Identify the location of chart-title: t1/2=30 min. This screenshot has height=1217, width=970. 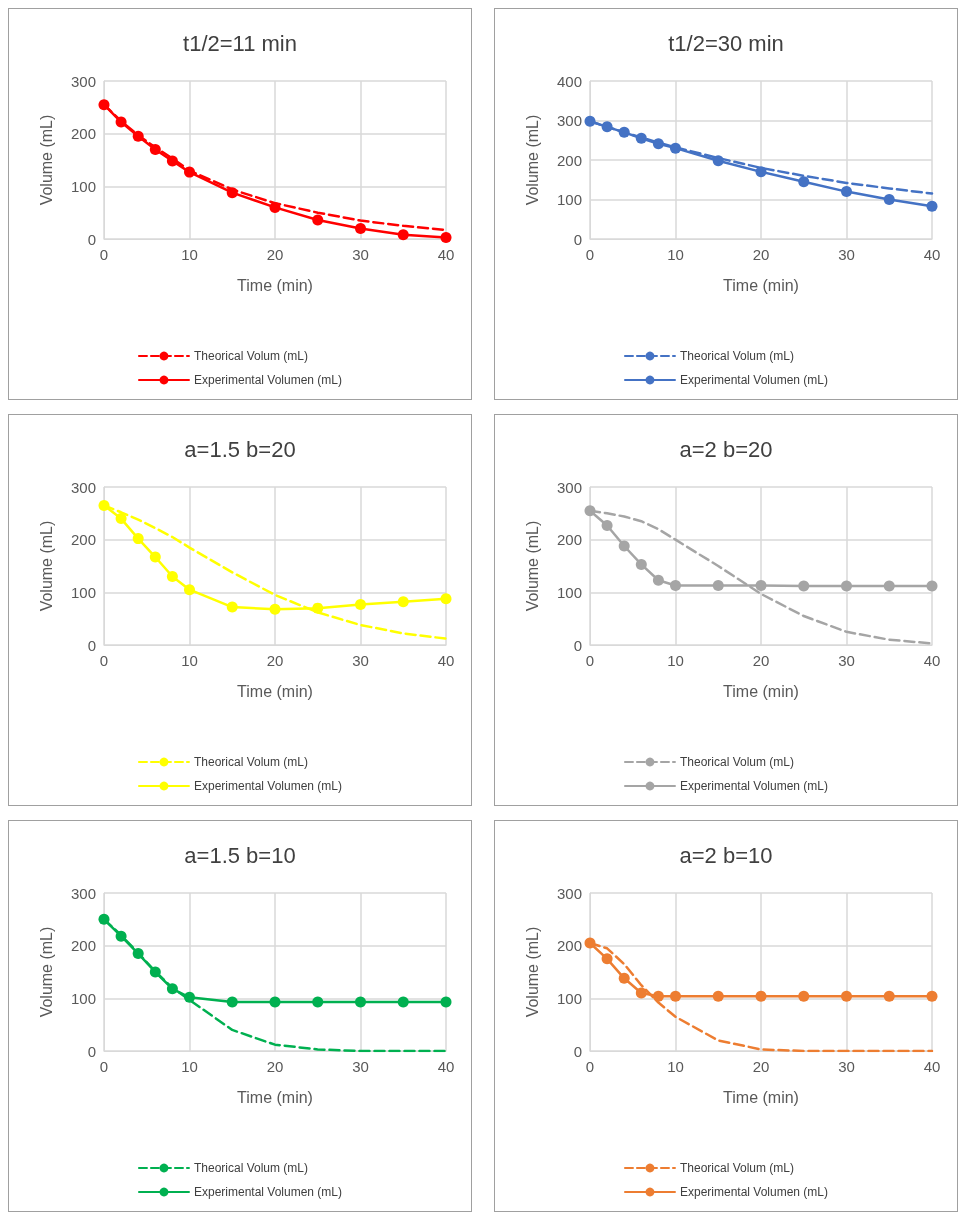
(726, 43).